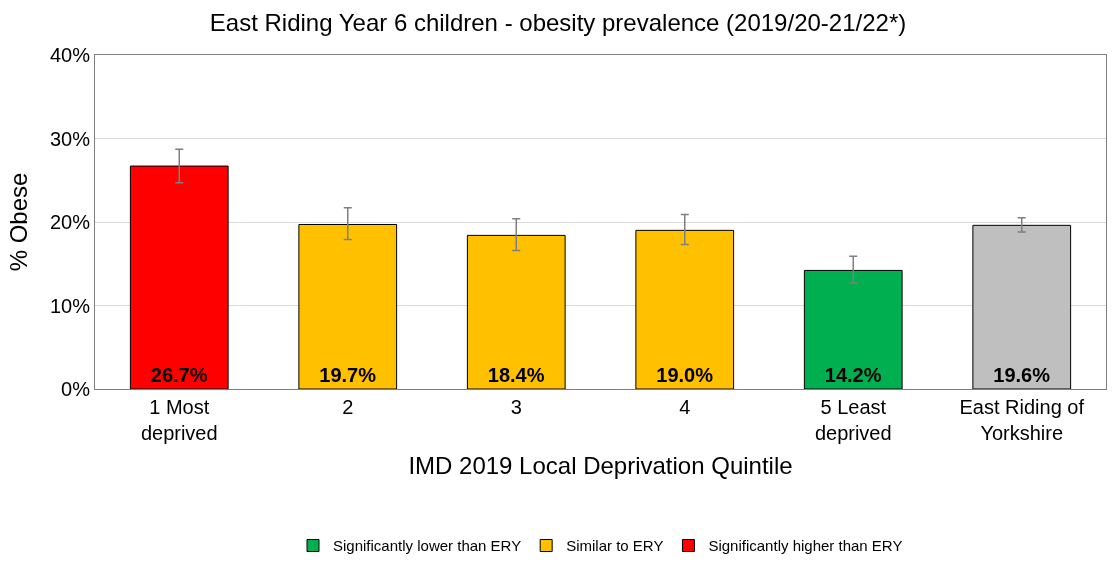 The image size is (1116, 572). I want to click on chart-title: East Riding Year 6 children - obesity prevalence (2019/20-21/22*), so click(558, 23).